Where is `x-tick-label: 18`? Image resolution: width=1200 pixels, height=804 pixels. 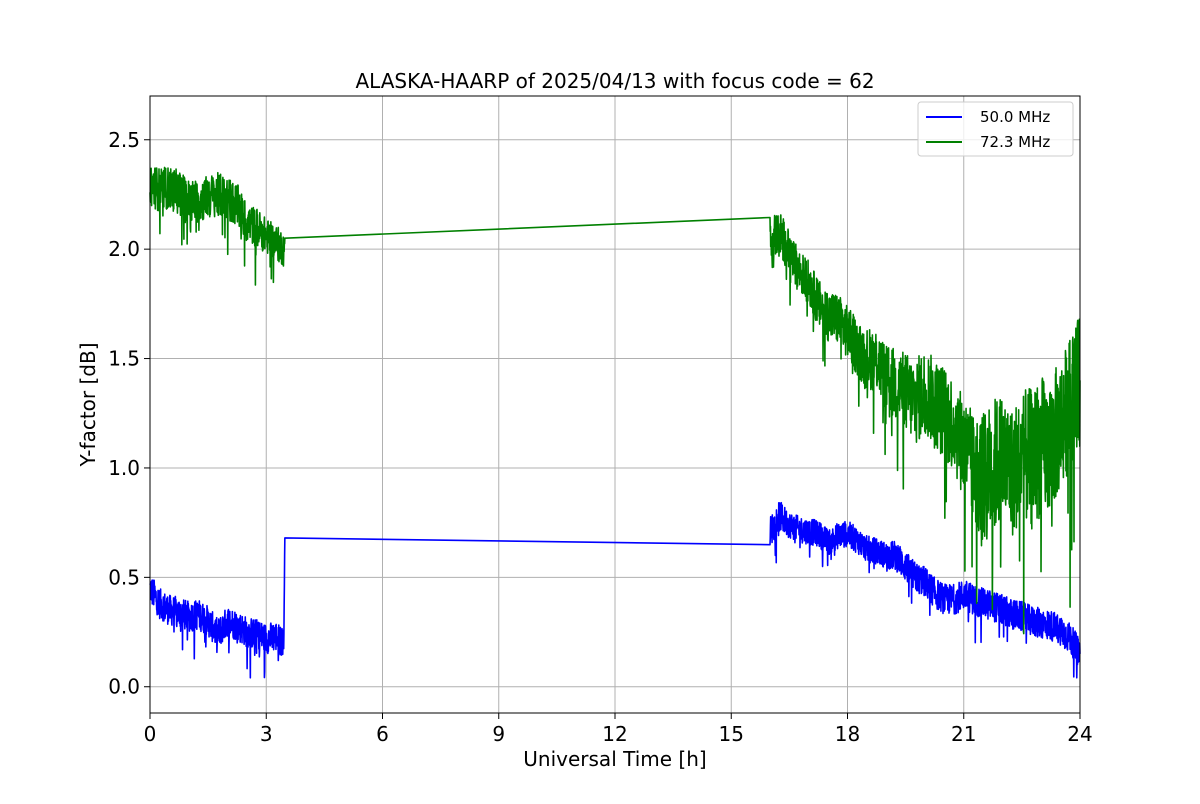 x-tick-label: 18 is located at coordinates (847, 734).